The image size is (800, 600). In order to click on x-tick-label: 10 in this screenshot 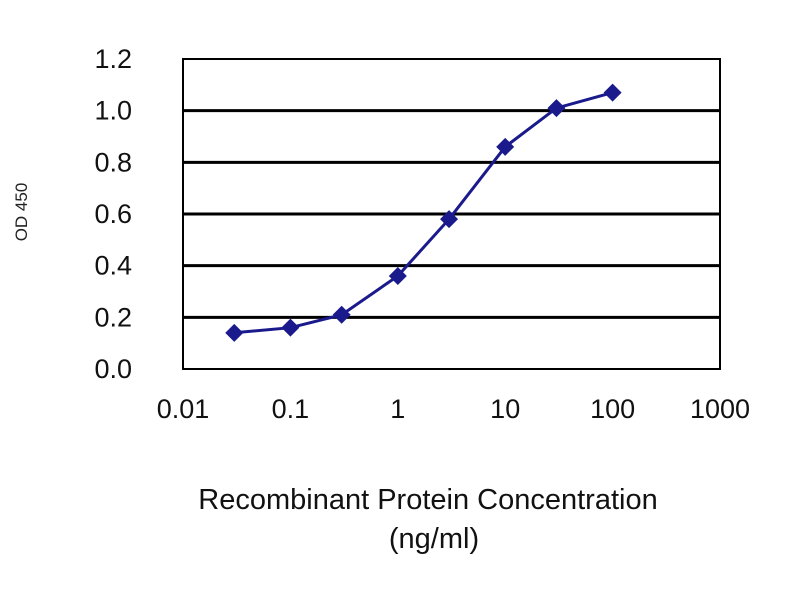, I will do `click(505, 409)`.